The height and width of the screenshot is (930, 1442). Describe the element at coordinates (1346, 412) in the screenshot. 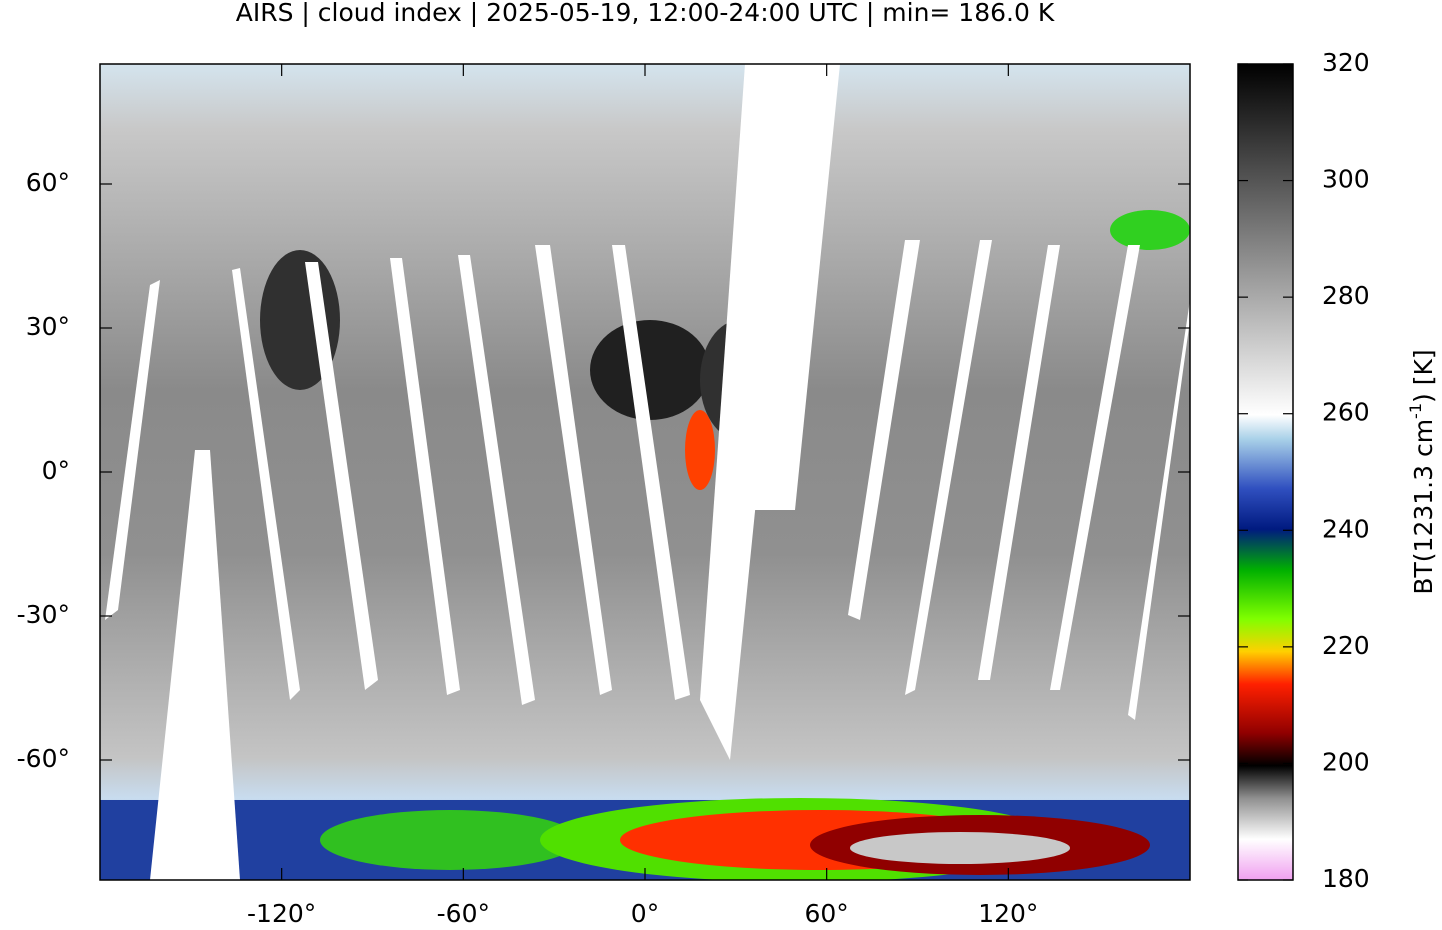

I see `colorbar-tick-label: 260` at that location.